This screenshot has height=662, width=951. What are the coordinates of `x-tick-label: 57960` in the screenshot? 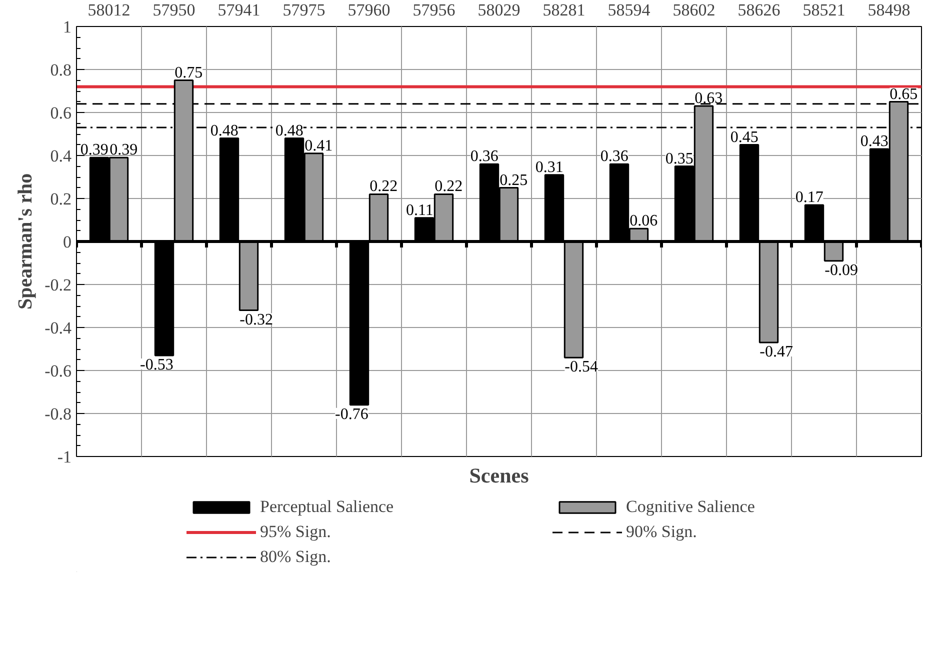 It's located at (369, 10).